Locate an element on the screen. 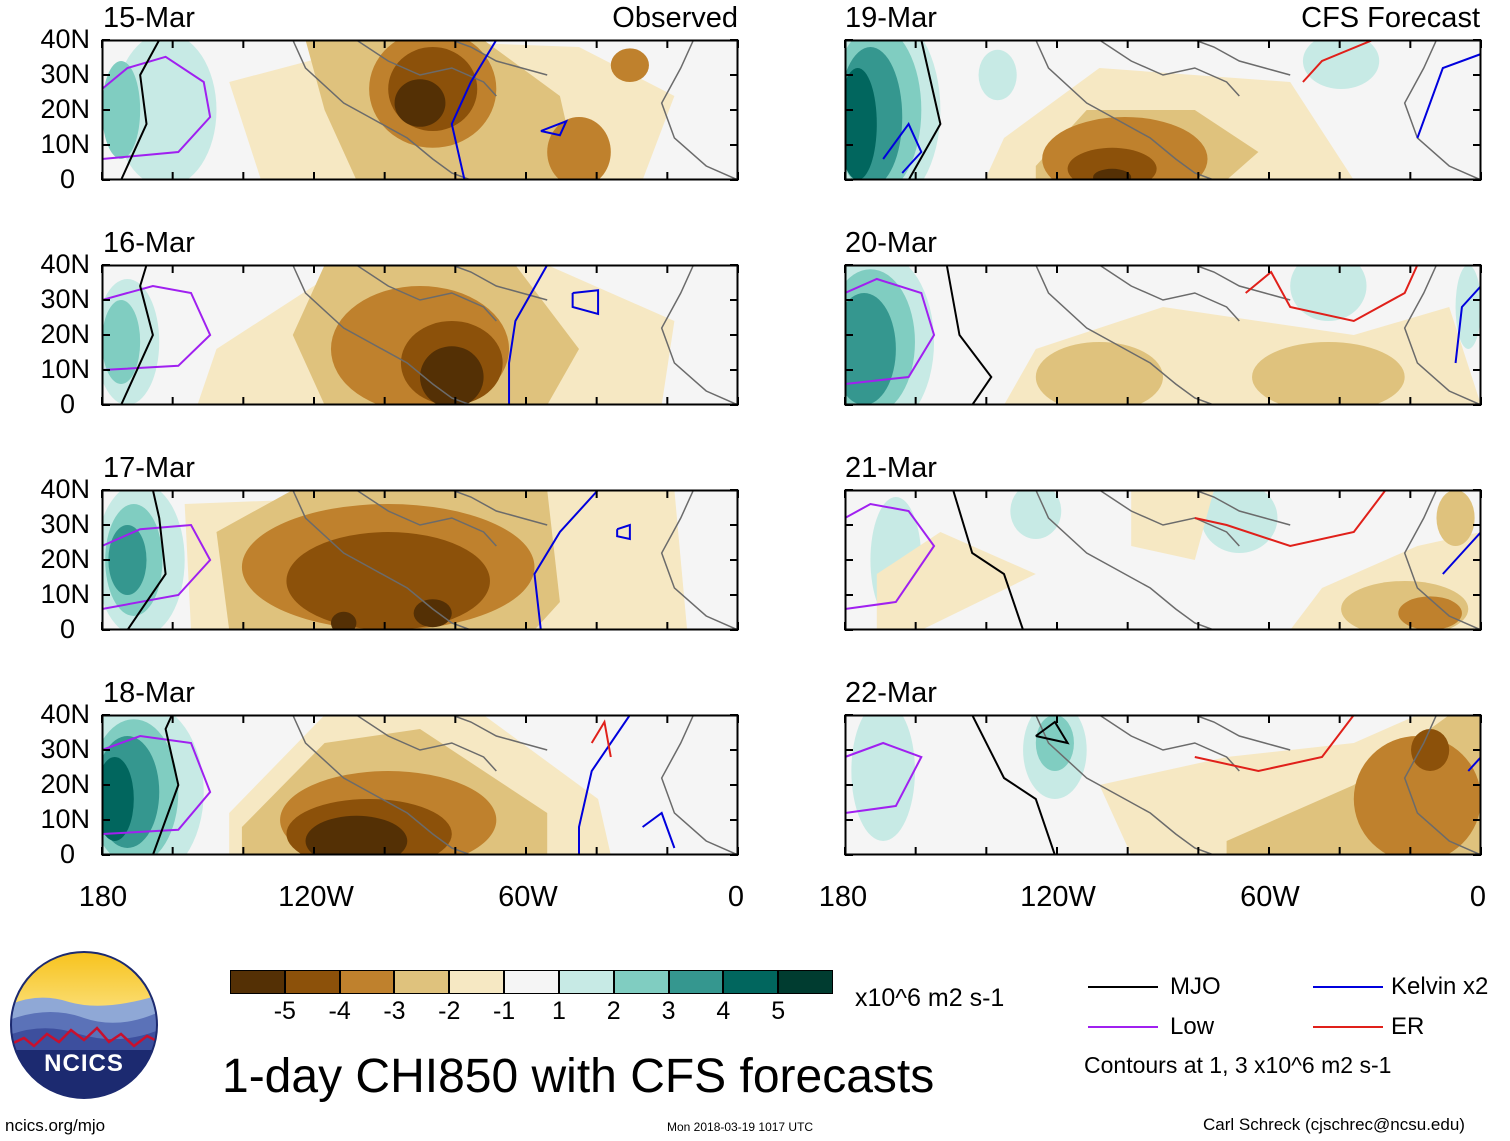 The width and height of the screenshot is (1510, 1141). panel-date-21-mar: 21-Mar is located at coordinates (891, 468).